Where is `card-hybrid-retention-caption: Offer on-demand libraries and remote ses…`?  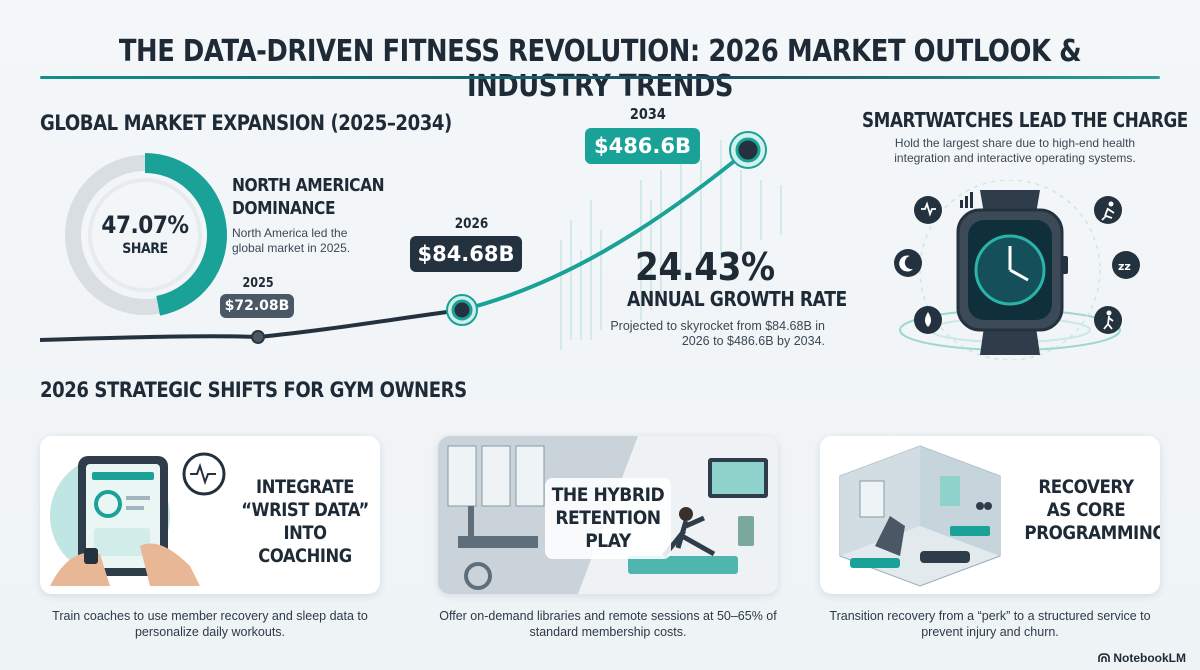
card-hybrid-retention-caption: Offer on-demand libraries and remote ses… is located at coordinates (608, 624).